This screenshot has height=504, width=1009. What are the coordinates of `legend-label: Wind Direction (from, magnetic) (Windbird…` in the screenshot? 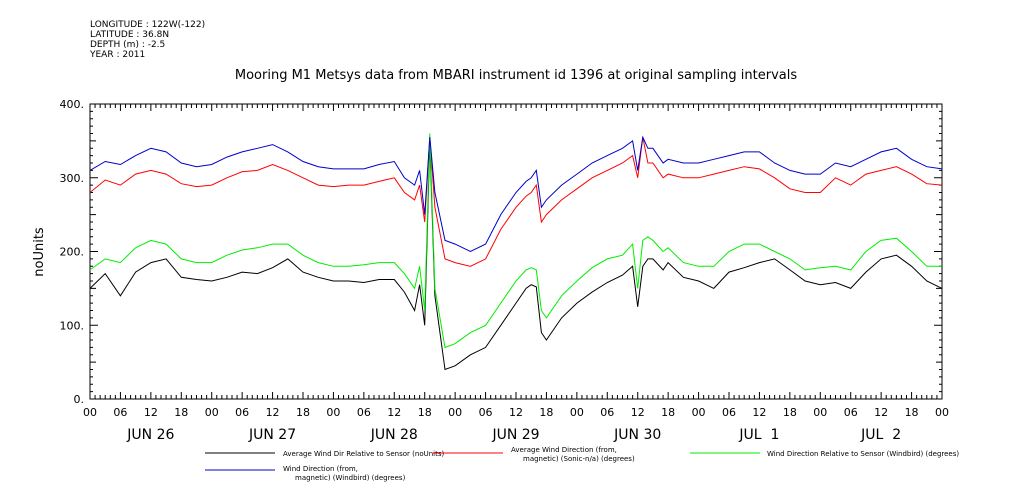 It's located at (344, 473).